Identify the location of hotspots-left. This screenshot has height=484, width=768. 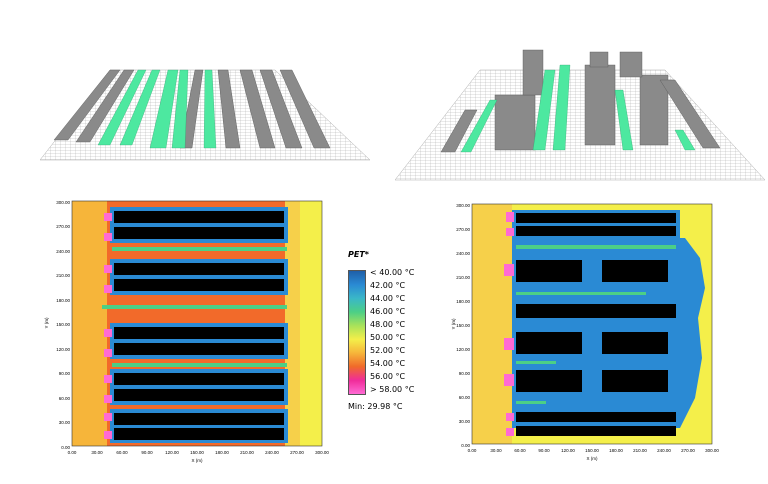
(108, 326).